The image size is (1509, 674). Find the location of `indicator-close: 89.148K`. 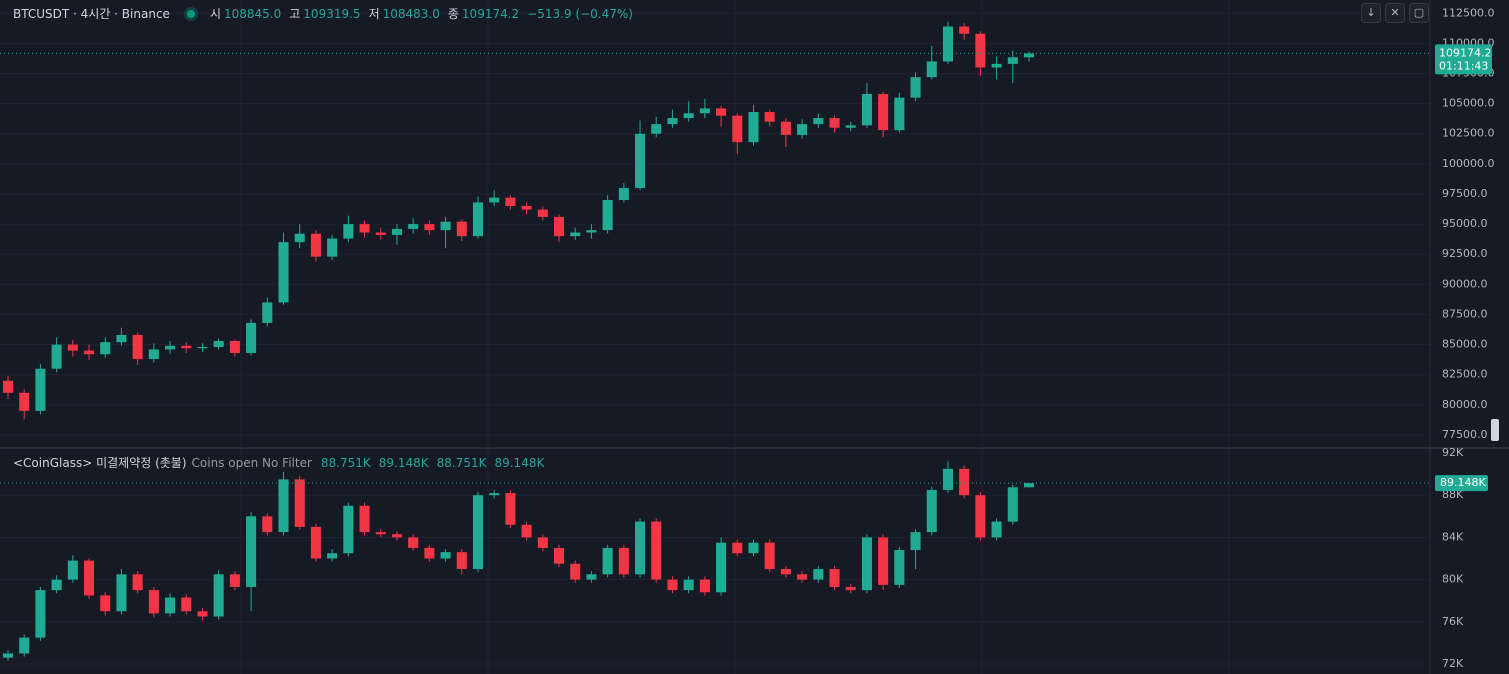

indicator-close: 89.148K is located at coordinates (519, 462).